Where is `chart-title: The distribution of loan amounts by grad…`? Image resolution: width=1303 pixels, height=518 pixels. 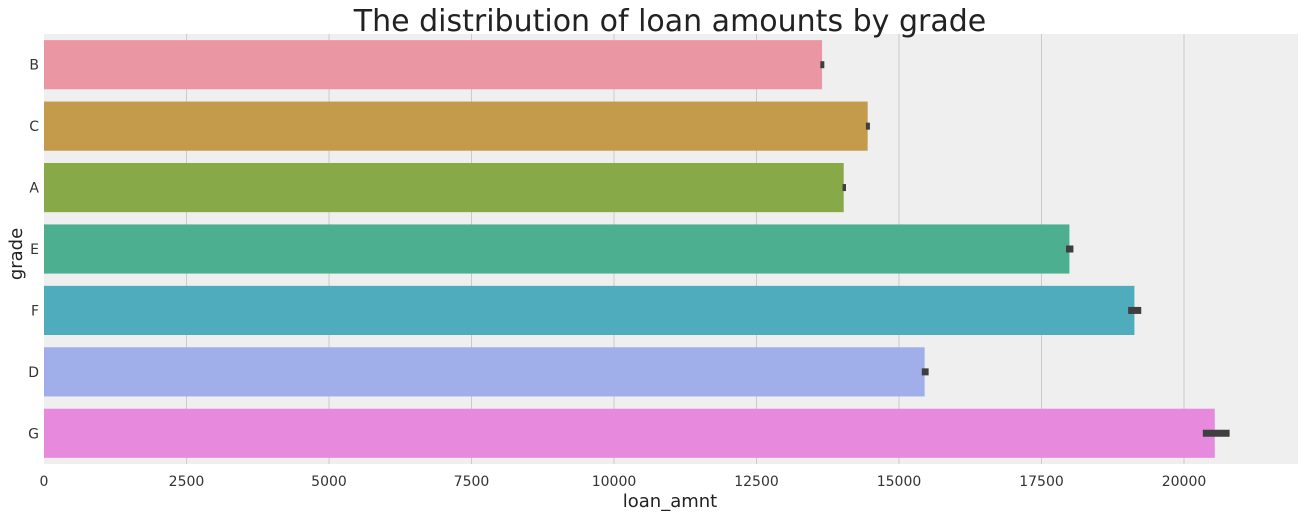
chart-title: The distribution of loan amounts by grad… is located at coordinates (669, 21).